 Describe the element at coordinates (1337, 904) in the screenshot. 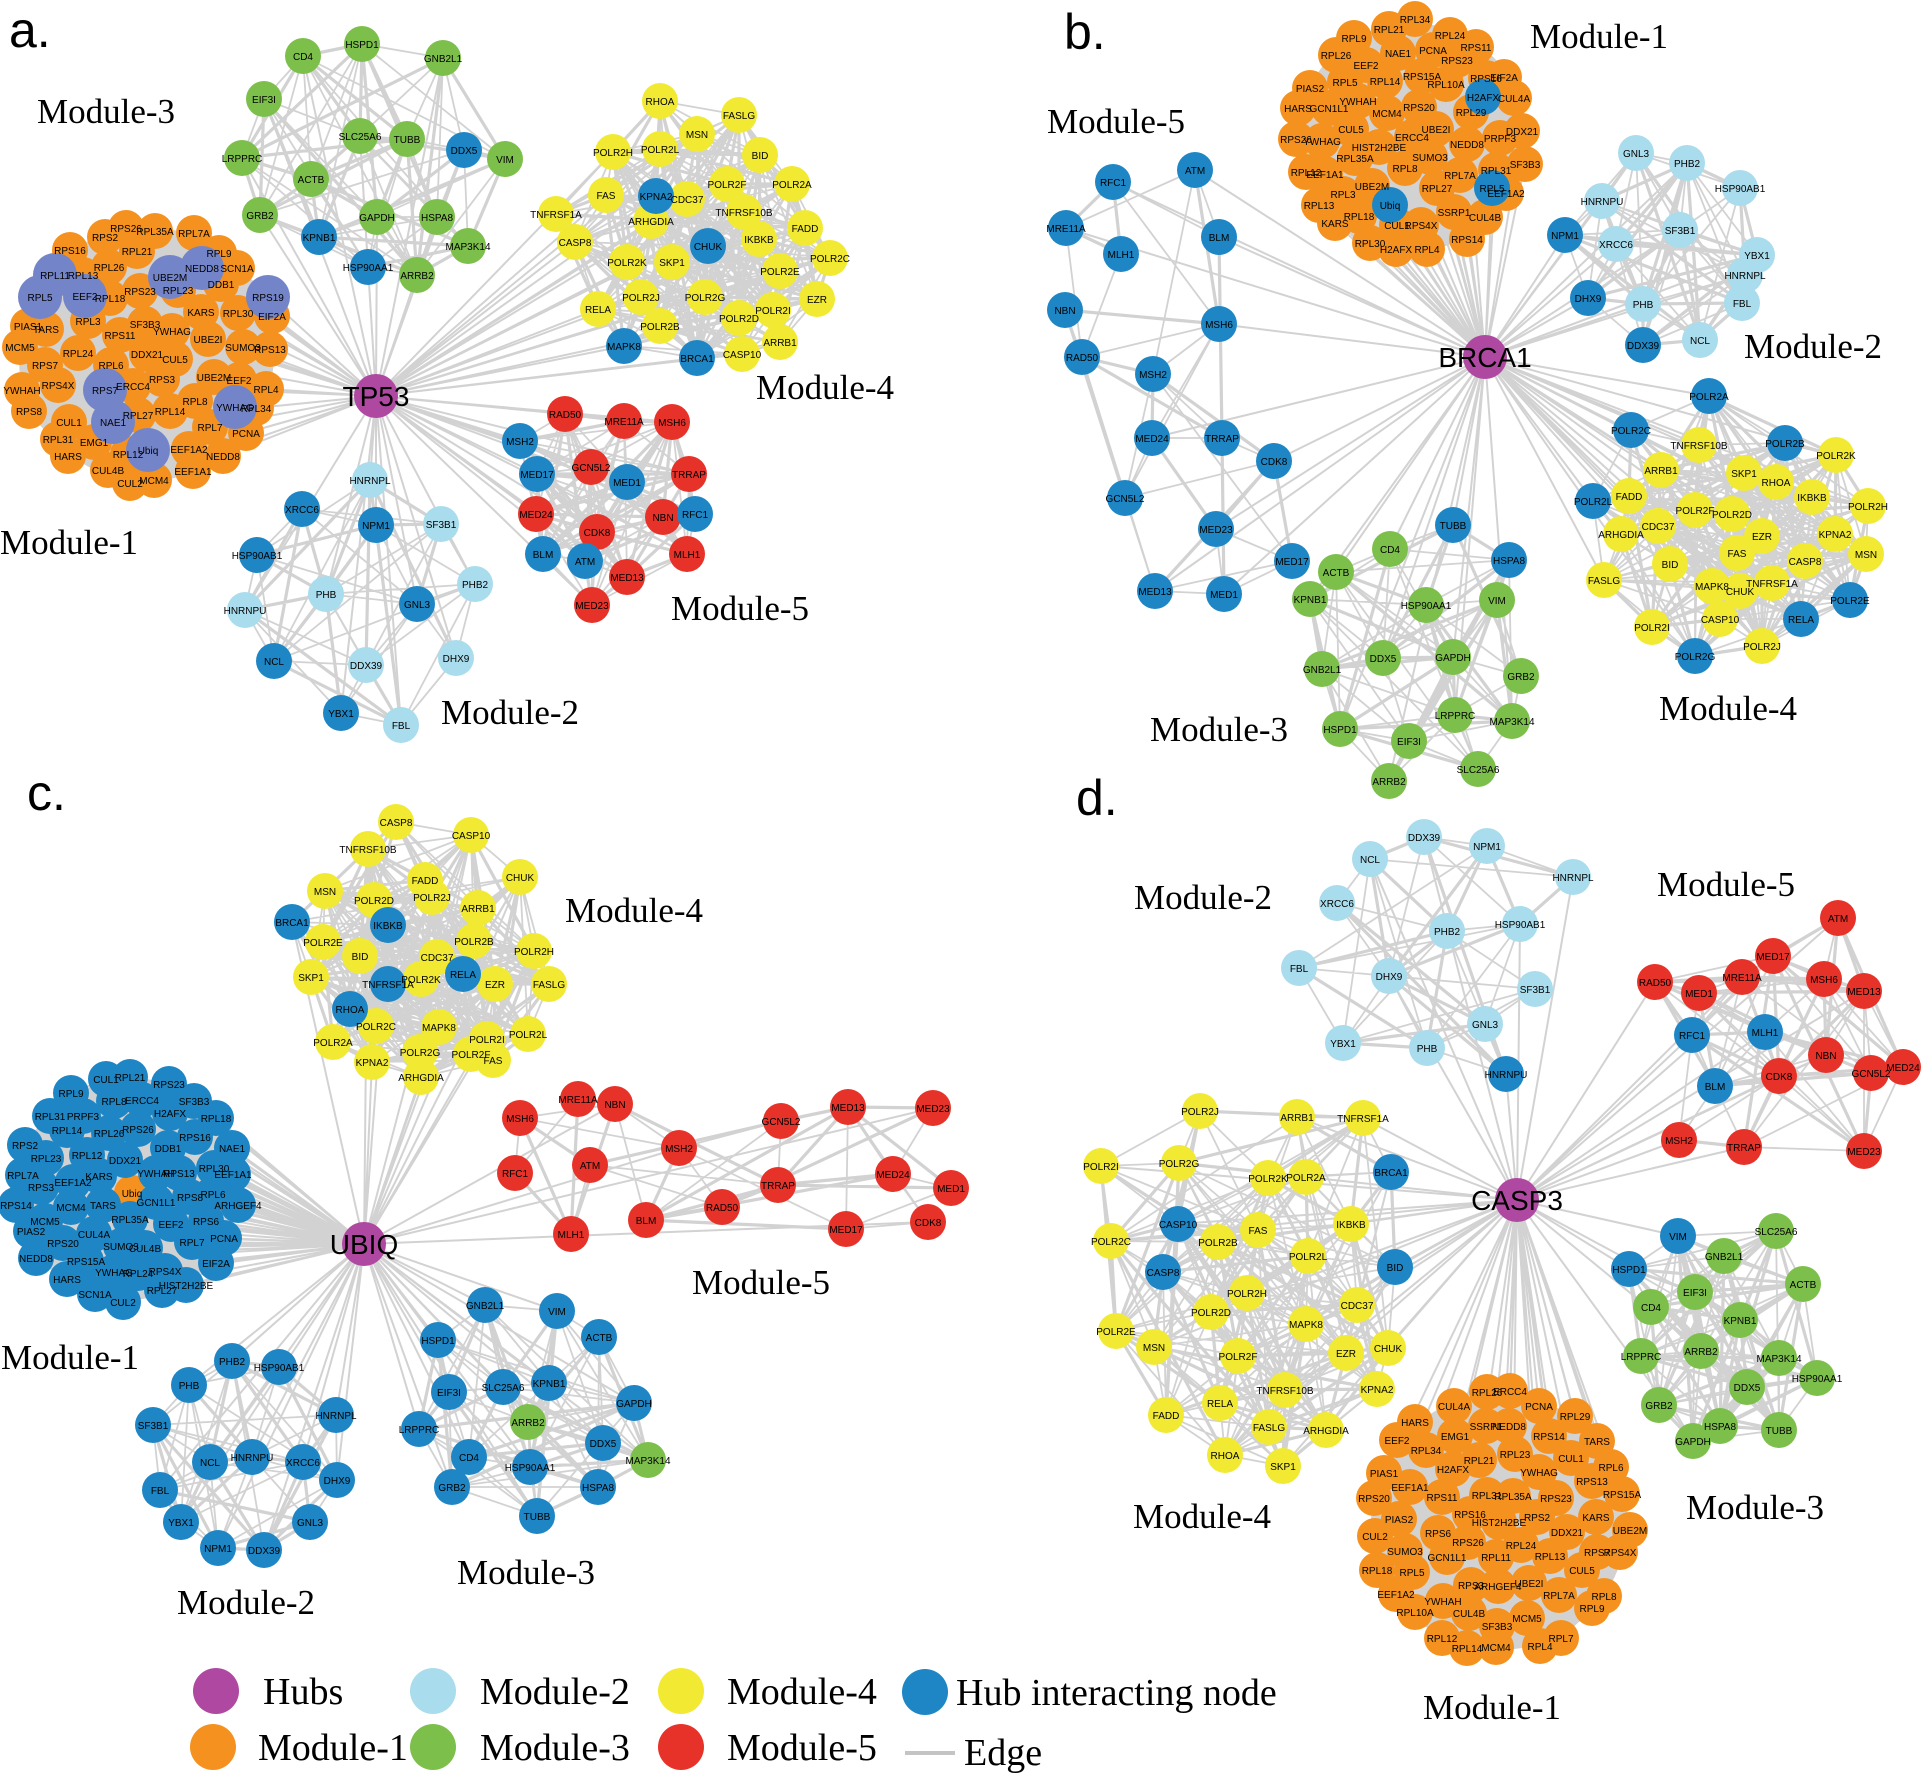

I see `svg-text: XRCC6` at that location.